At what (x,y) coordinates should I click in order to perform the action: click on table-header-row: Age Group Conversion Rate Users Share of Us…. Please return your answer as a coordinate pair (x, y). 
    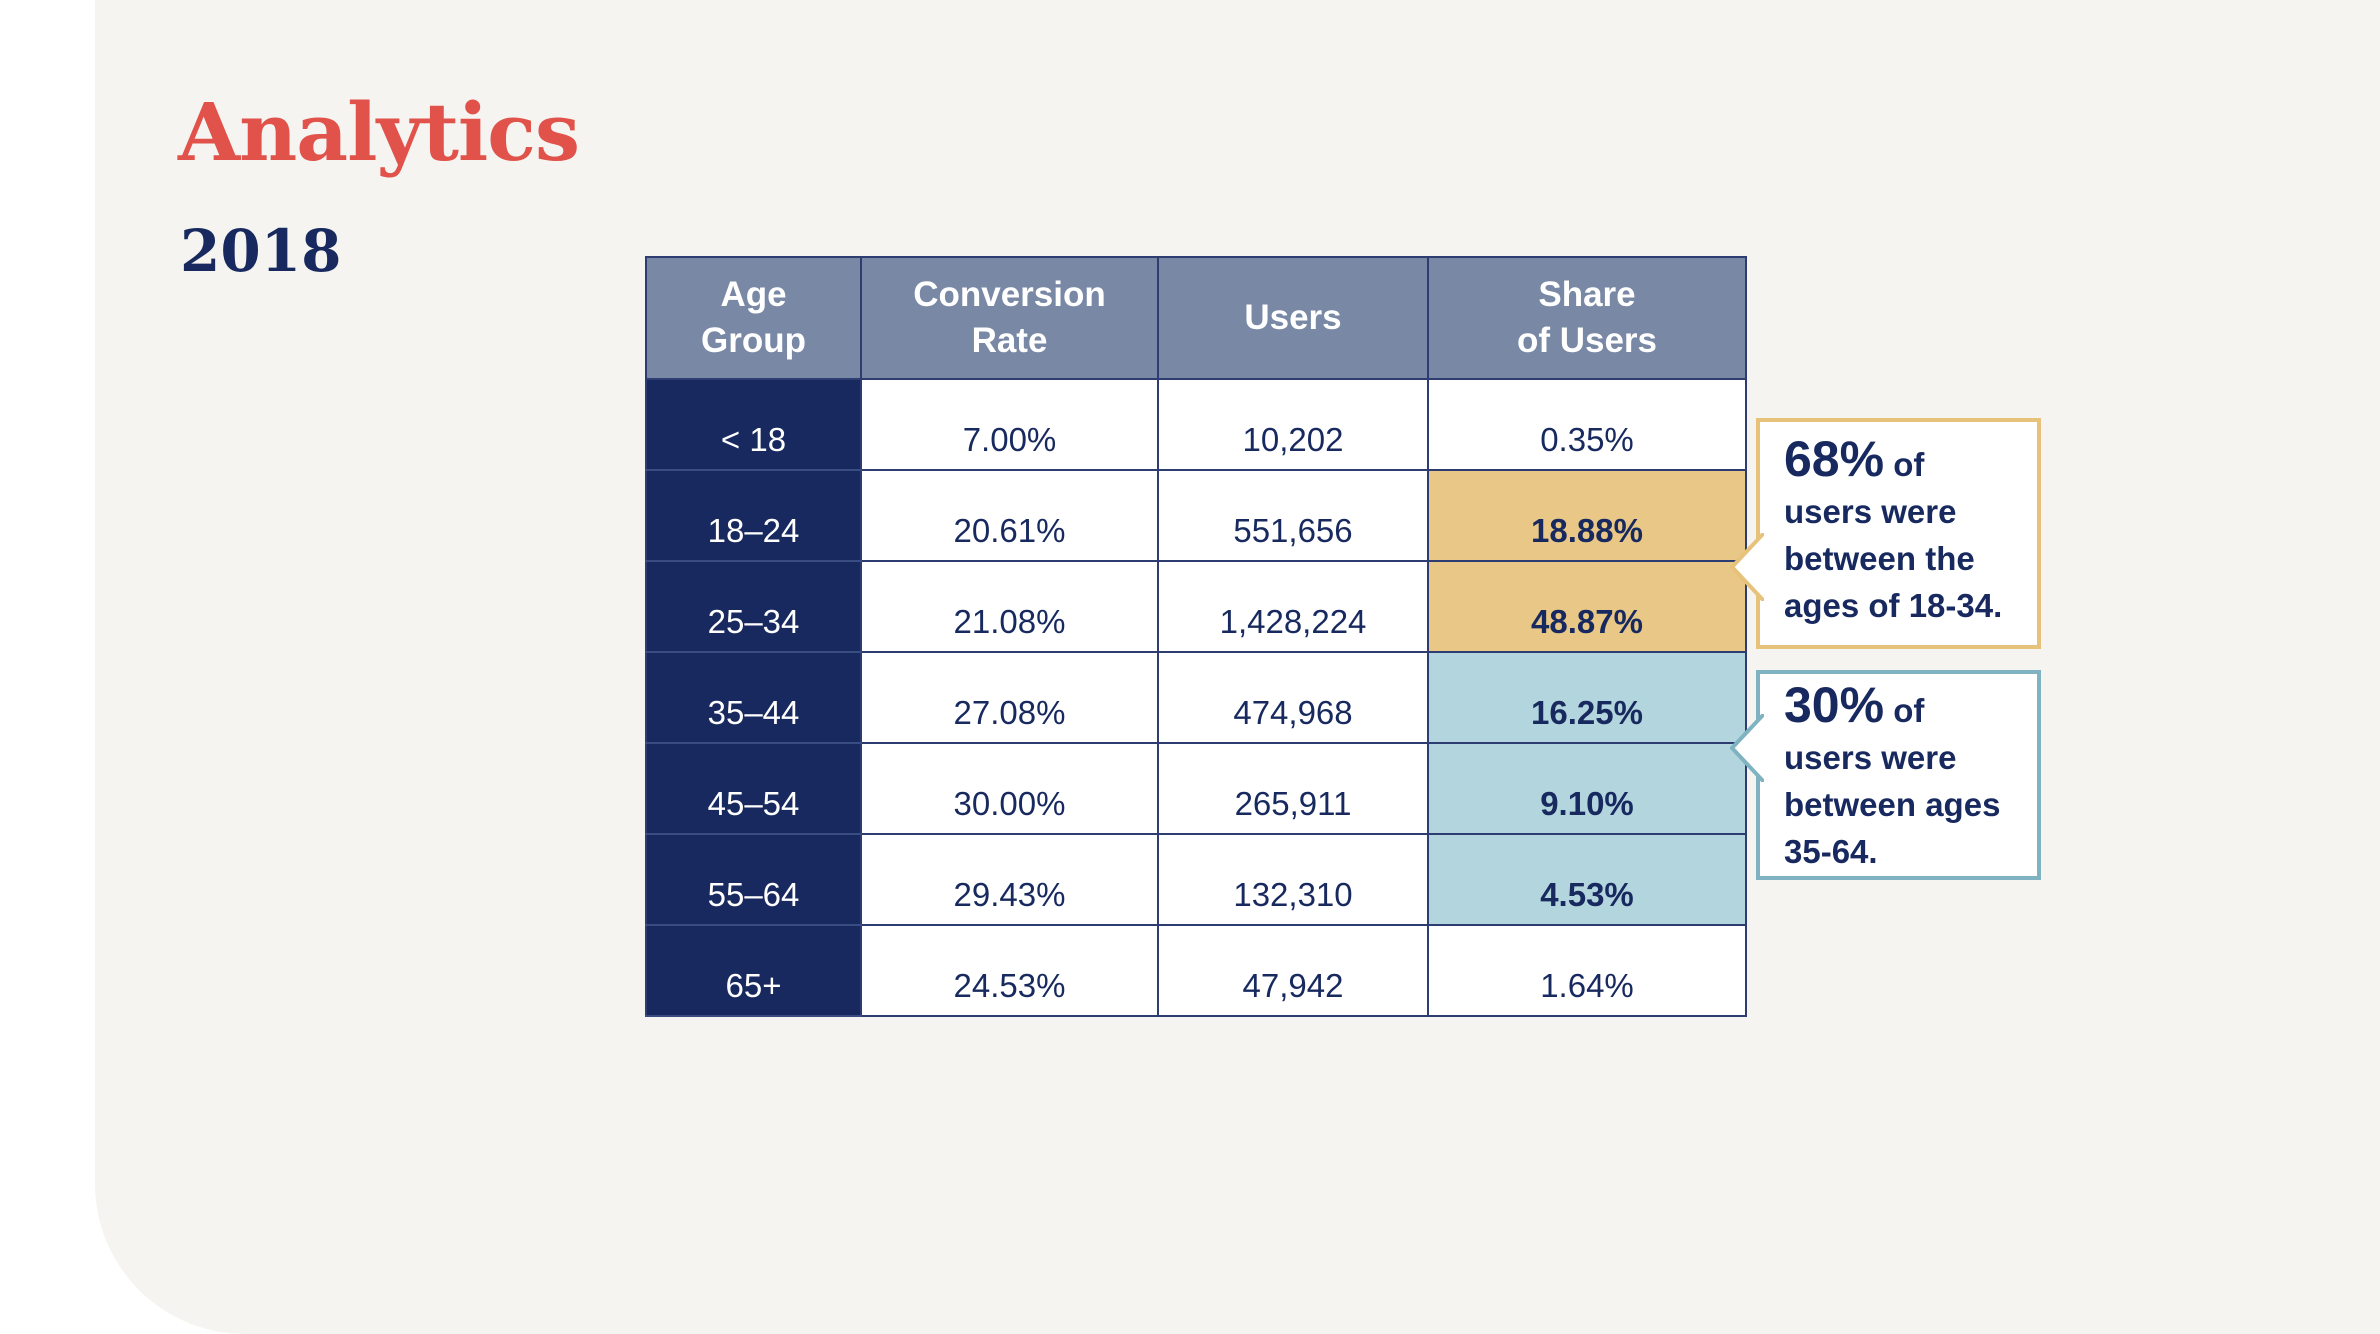
    Looking at the image, I should click on (1196, 318).